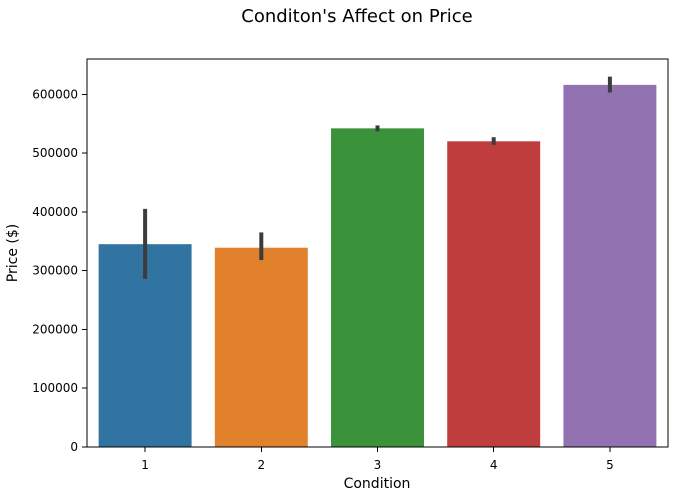 This screenshot has width=674, height=498. I want to click on x-axis: 1 2 3 4 5, so click(377, 459).